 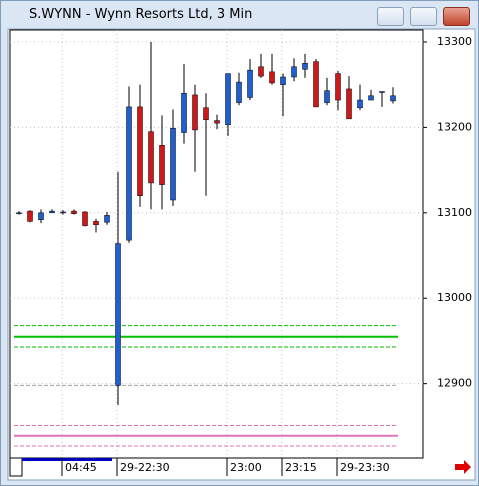 I want to click on scroll-arrow, so click(x=463, y=467).